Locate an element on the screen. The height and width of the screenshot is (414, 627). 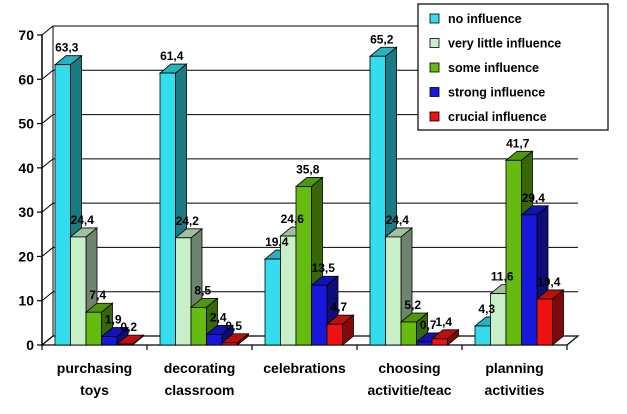
y-tick-label: 50 is located at coordinates (26, 124).